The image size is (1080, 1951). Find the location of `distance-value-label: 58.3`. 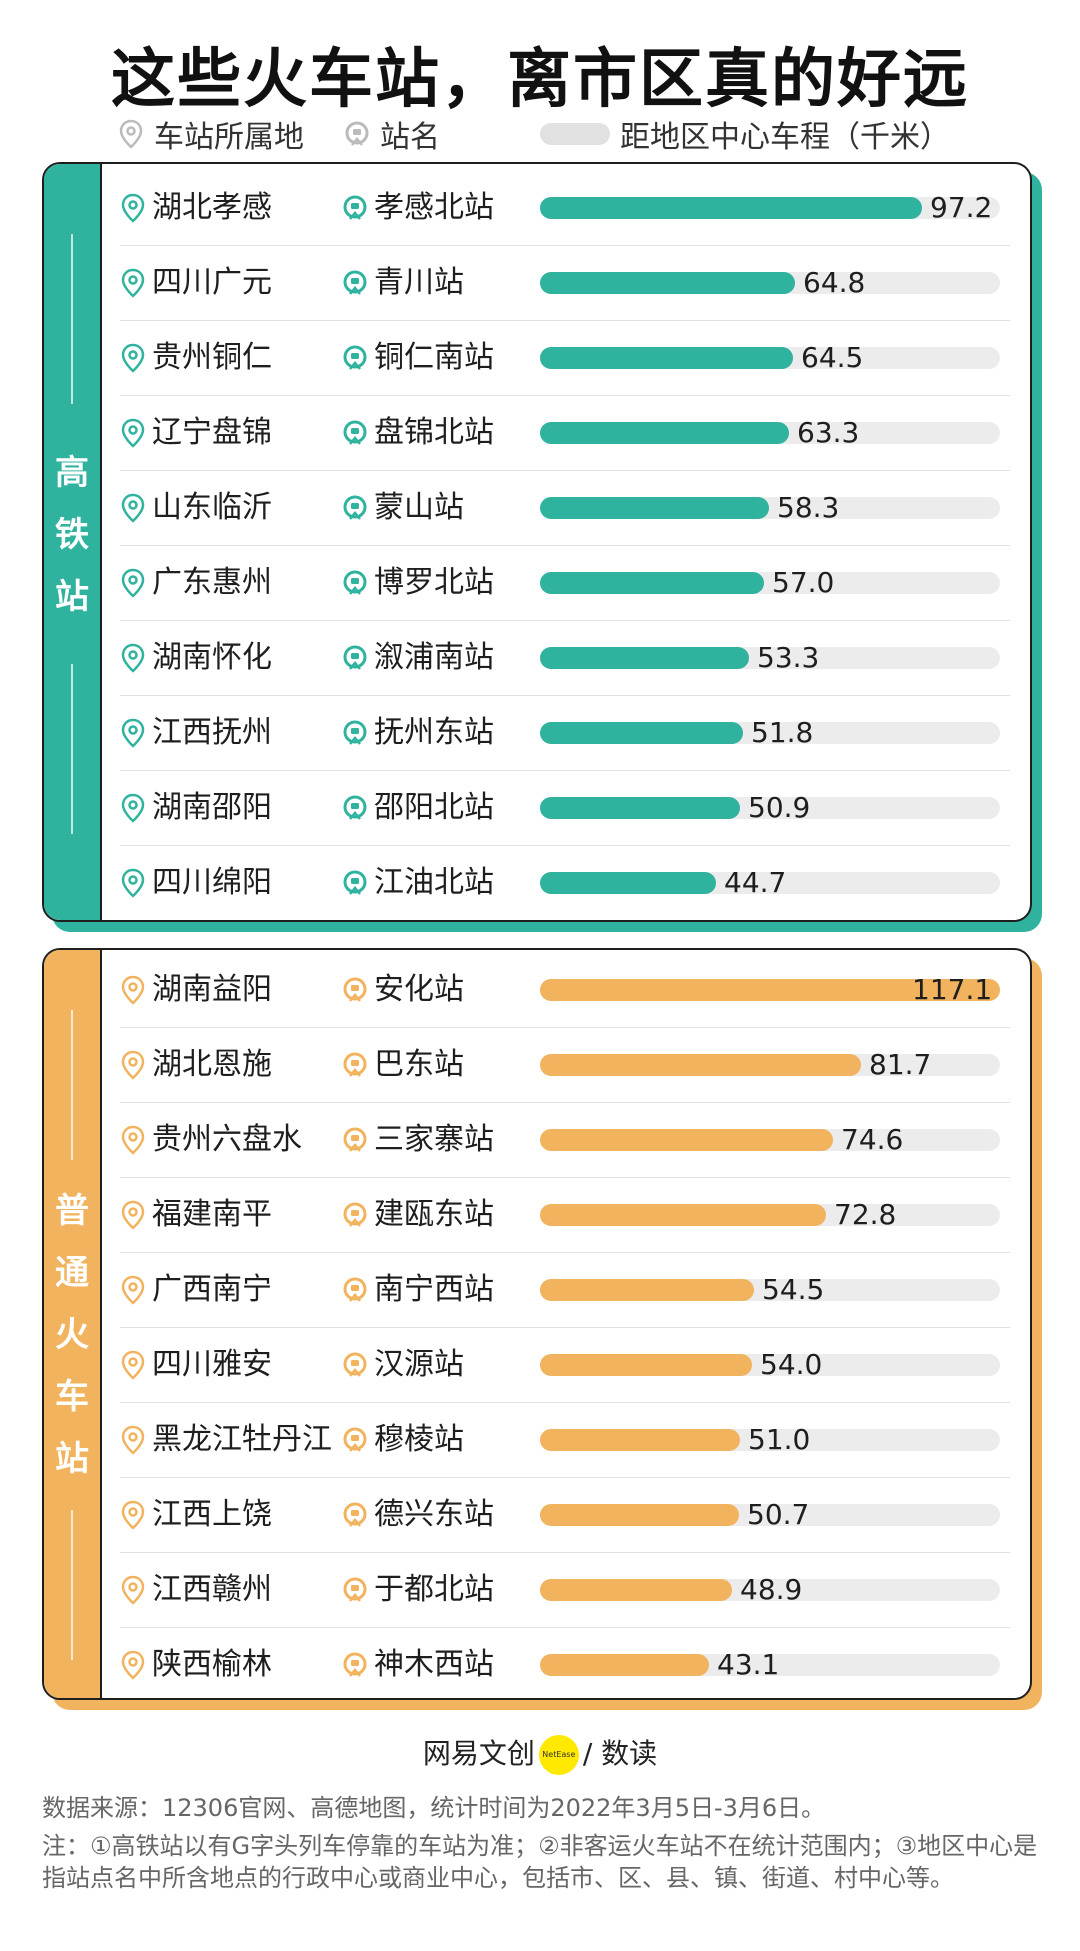

distance-value-label: 58.3 is located at coordinates (808, 507).